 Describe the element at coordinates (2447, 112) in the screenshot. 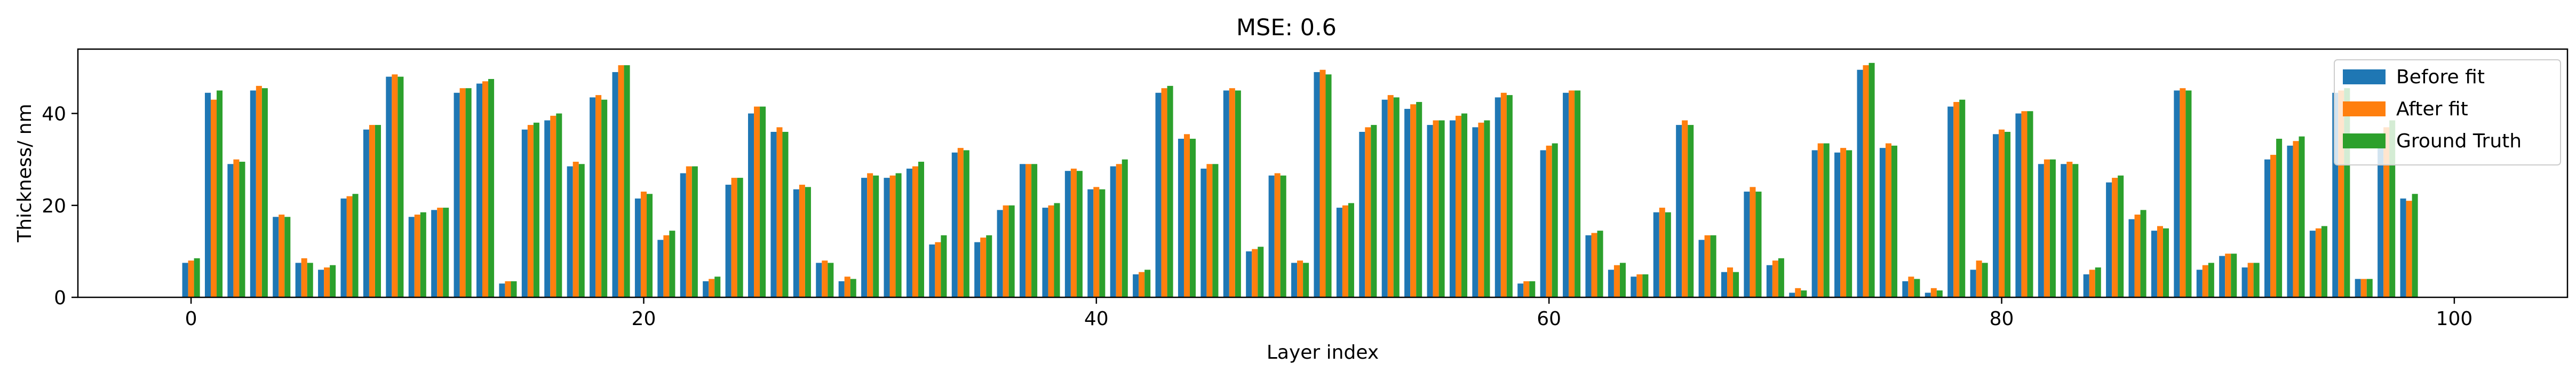

I see `legend: Before fit After fit Ground Truth` at that location.